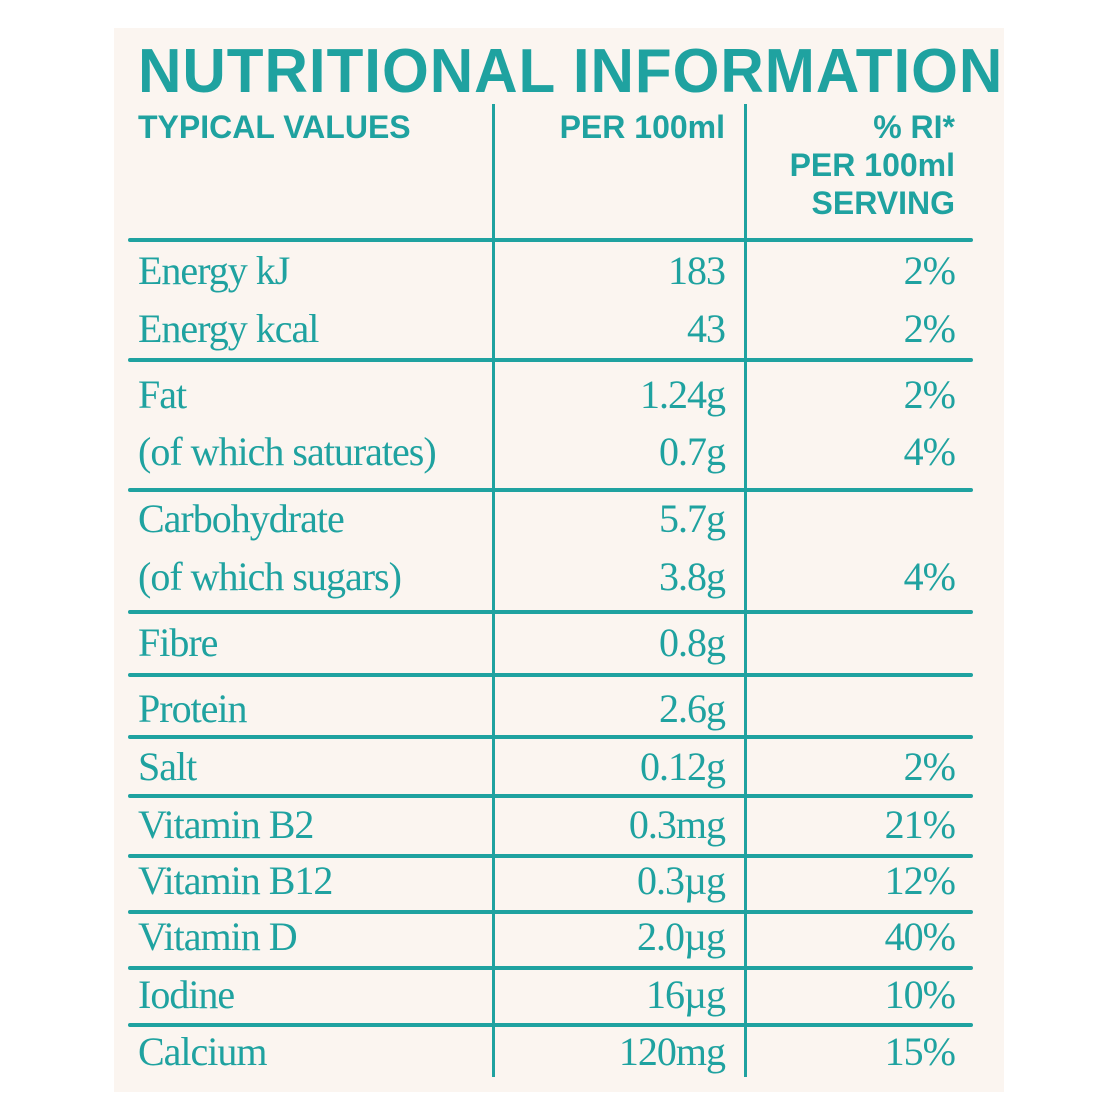 Image resolution: width=1120 pixels, height=1120 pixels. Describe the element at coordinates (706, 328) in the screenshot. I see `per-100ml-value: 43` at that location.